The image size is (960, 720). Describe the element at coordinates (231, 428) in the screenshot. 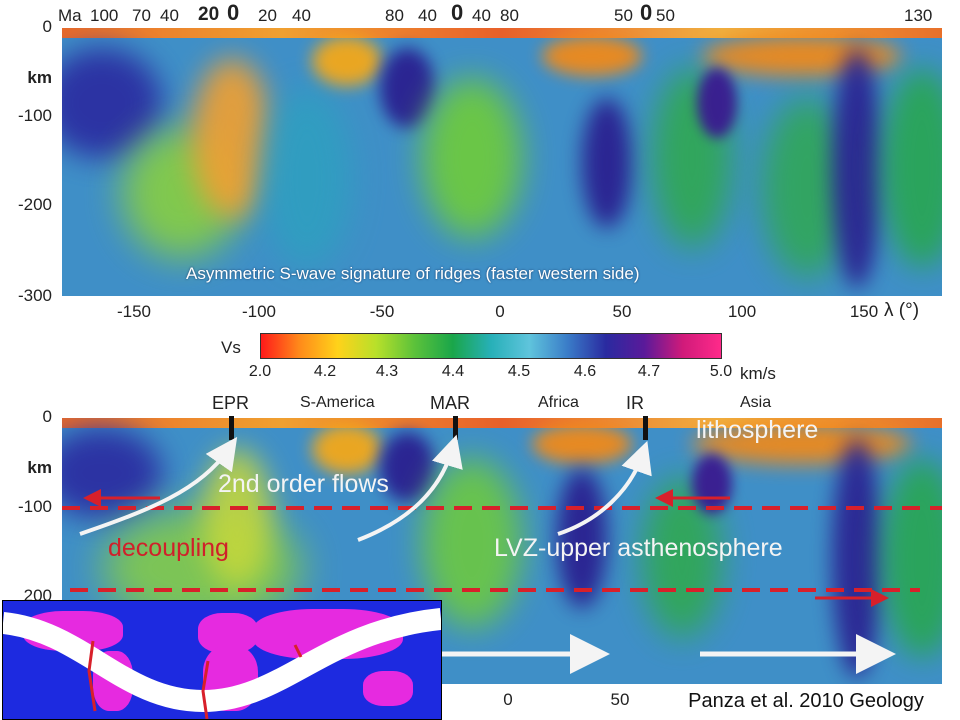

I see `ridge-marker-epr` at that location.